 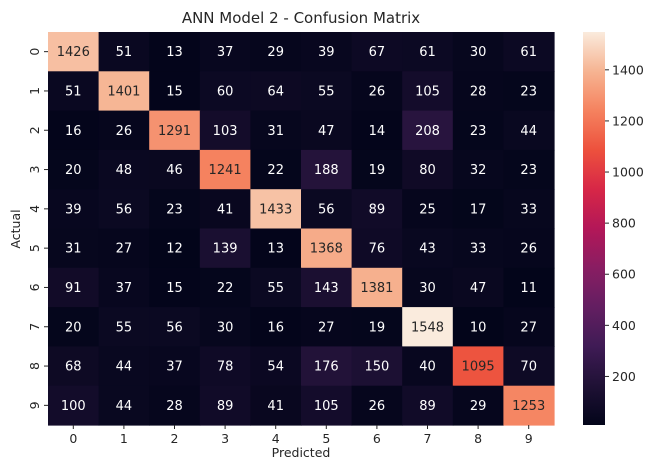 I want to click on cell-value-label: 139, so click(x=225, y=249).